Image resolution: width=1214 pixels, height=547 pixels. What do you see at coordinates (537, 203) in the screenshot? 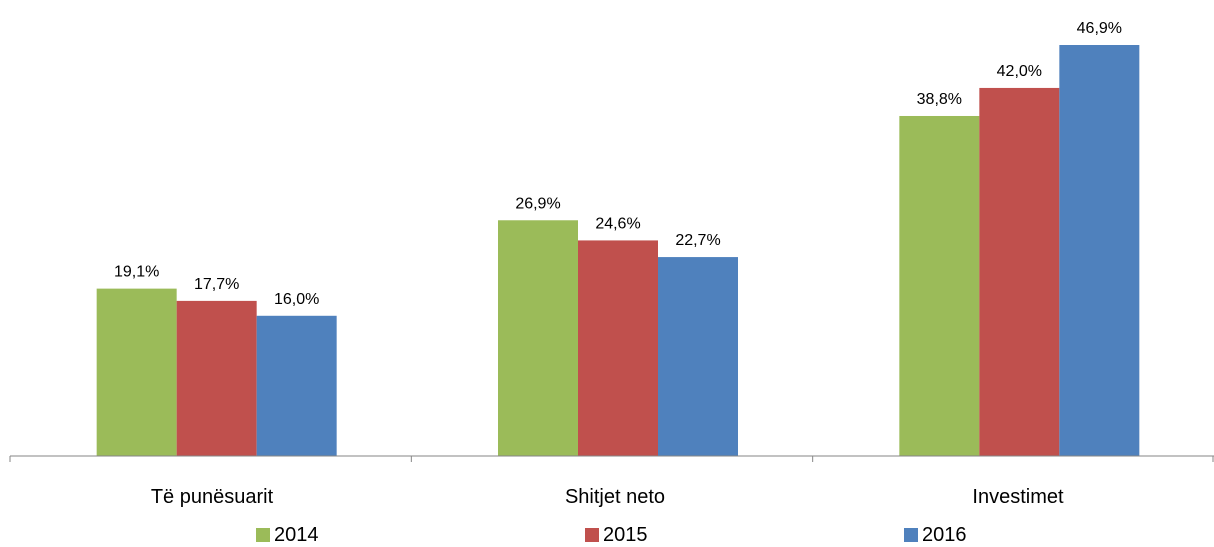
I see `value-label-2014-1: 26,9%` at bounding box center [537, 203].